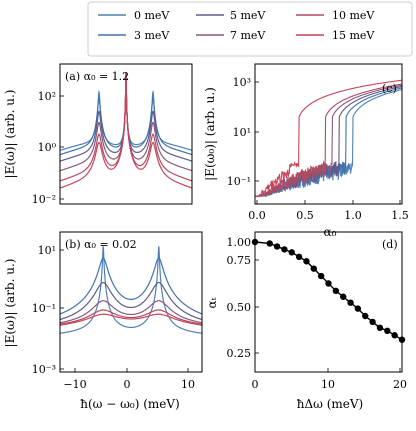 The height and width of the screenshot is (431, 416). What do you see at coordinates (390, 244) in the screenshot?
I see `panel-d-annotation: (d)` at bounding box center [390, 244].